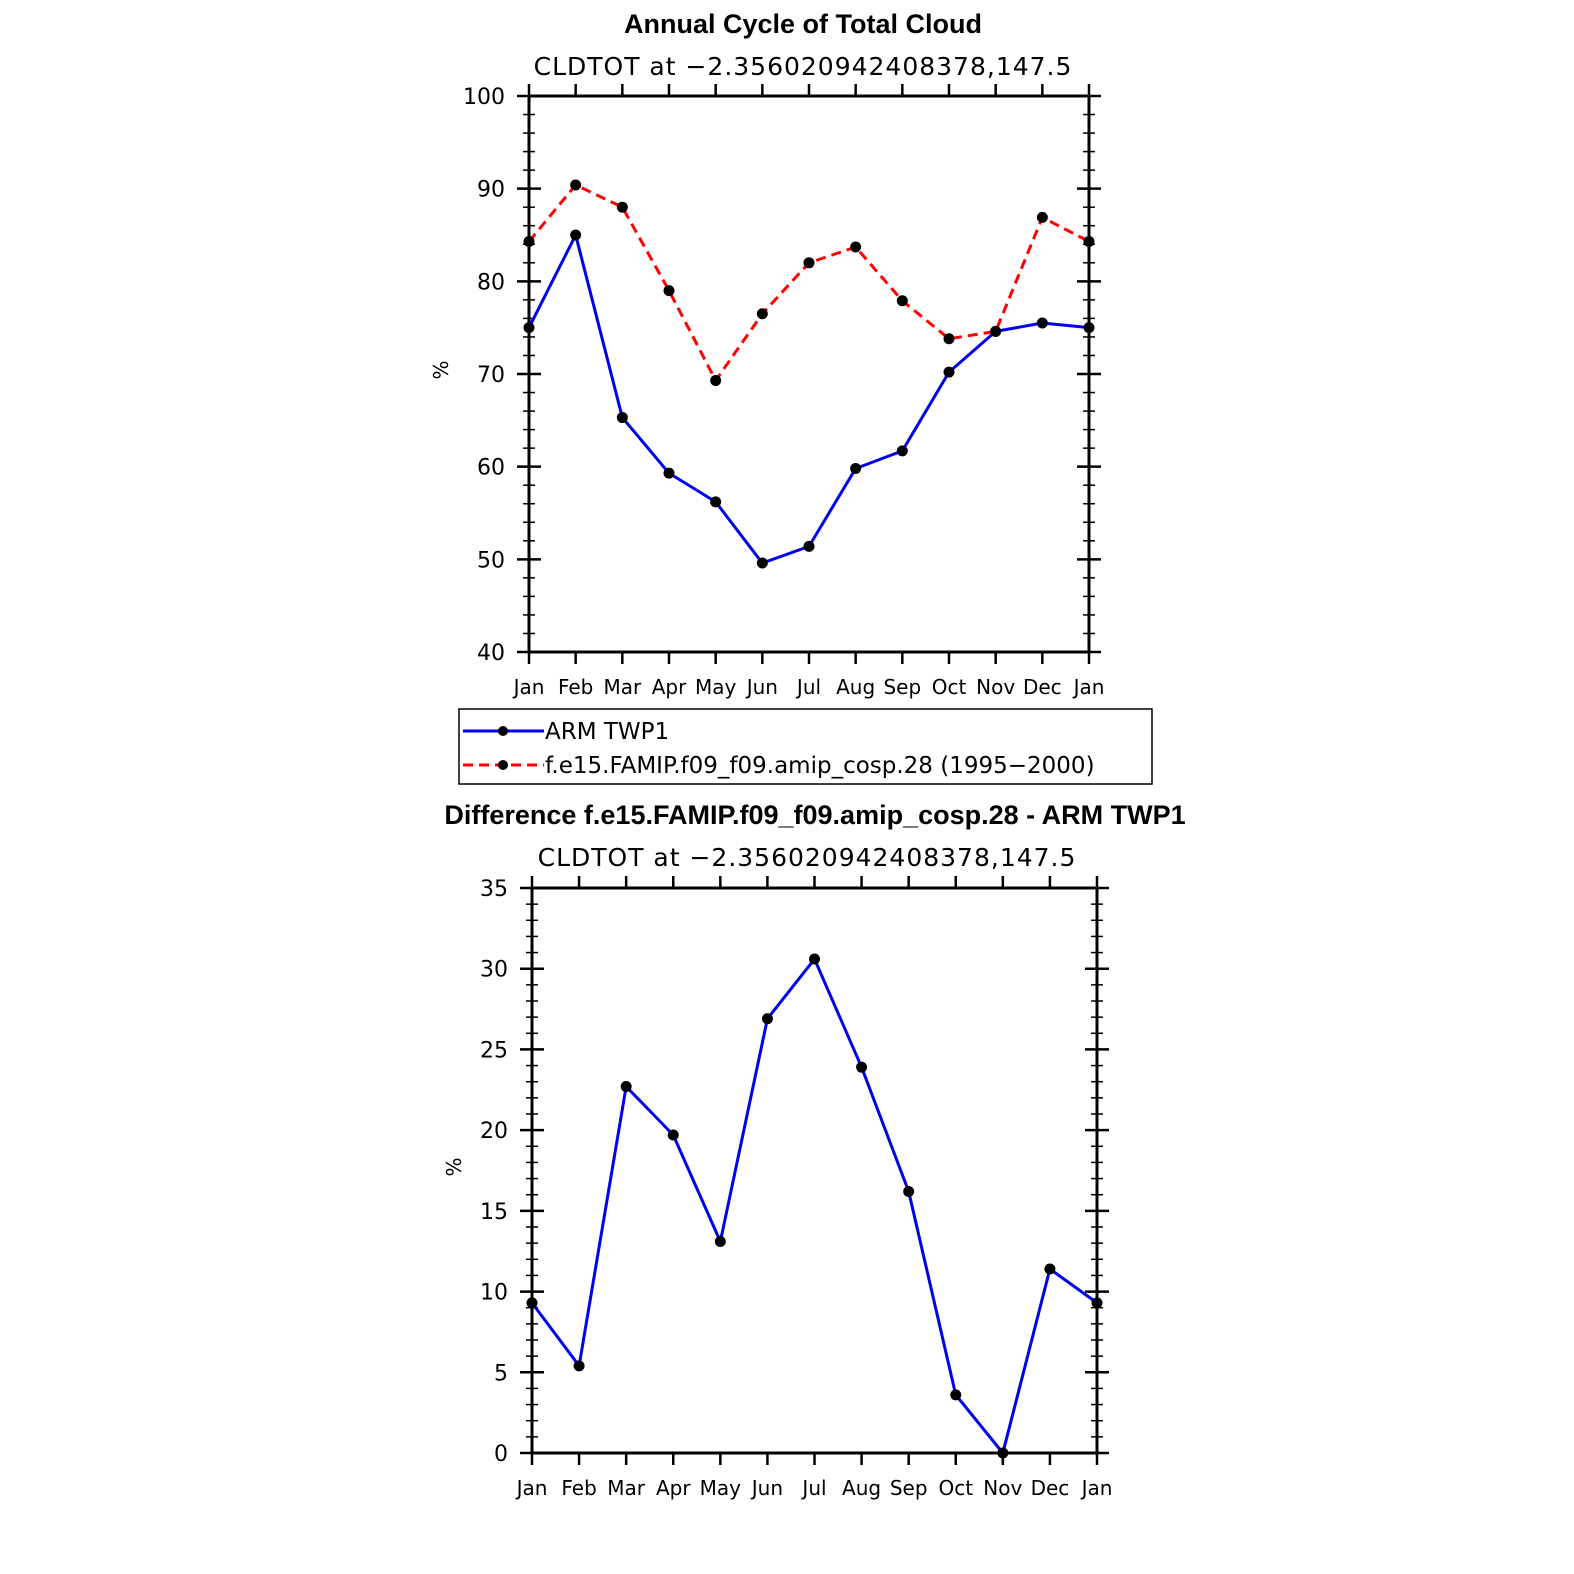 The height and width of the screenshot is (1574, 1574). I want to click on legend-marker-arm, so click(503, 731).